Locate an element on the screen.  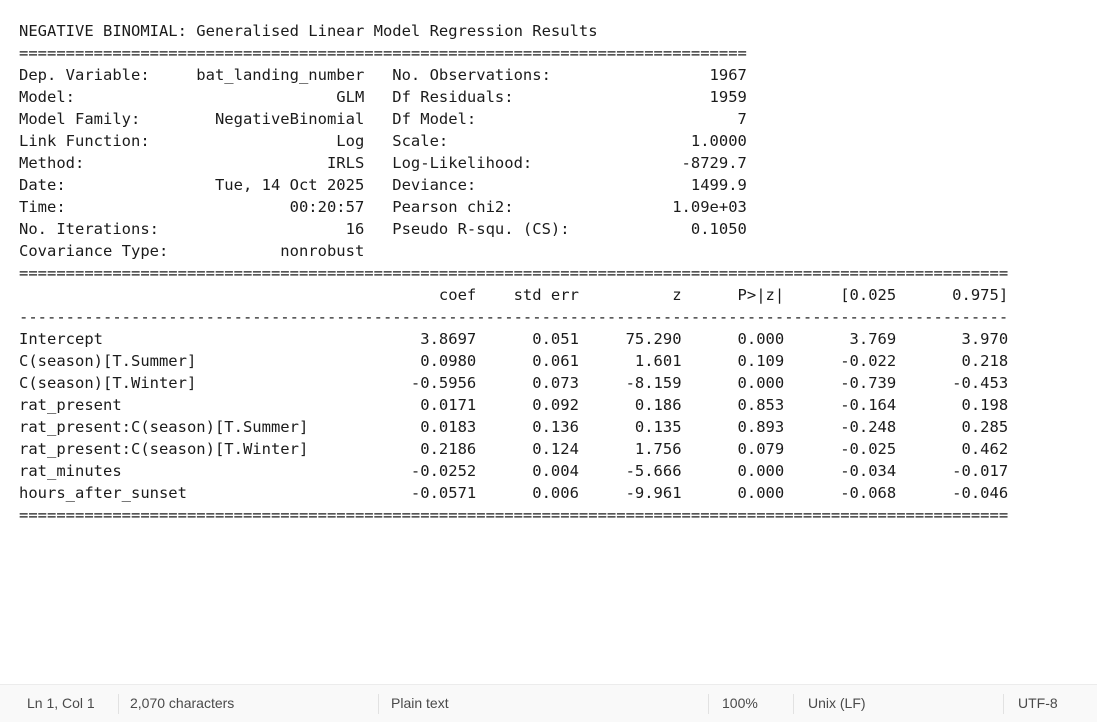
character-count: 2,070 characters is located at coordinates (182, 703).